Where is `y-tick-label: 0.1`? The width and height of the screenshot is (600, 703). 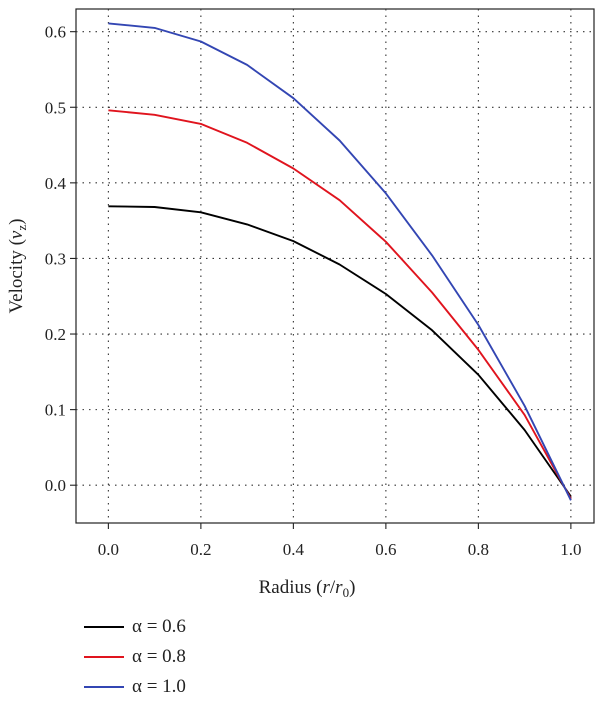
y-tick-label: 0.1 is located at coordinates (55, 410).